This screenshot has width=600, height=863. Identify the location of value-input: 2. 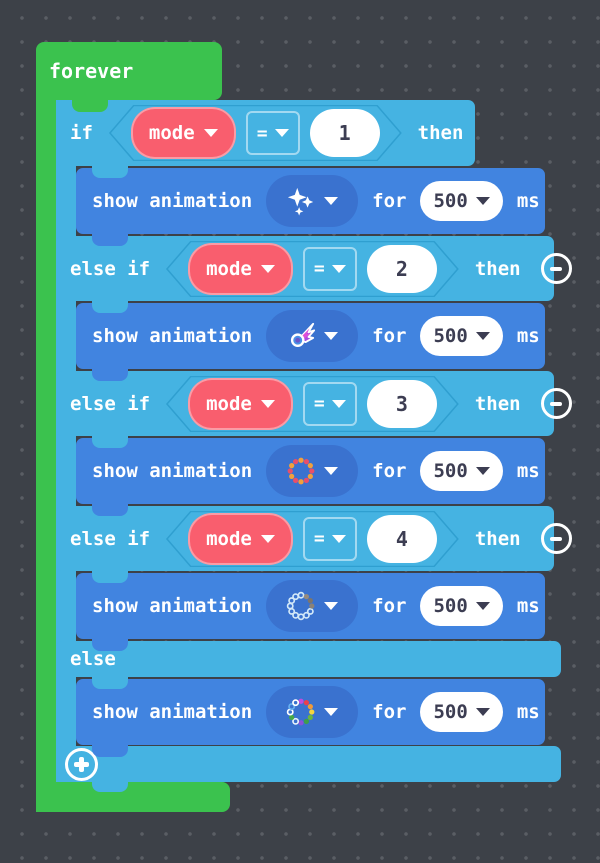
(401, 268).